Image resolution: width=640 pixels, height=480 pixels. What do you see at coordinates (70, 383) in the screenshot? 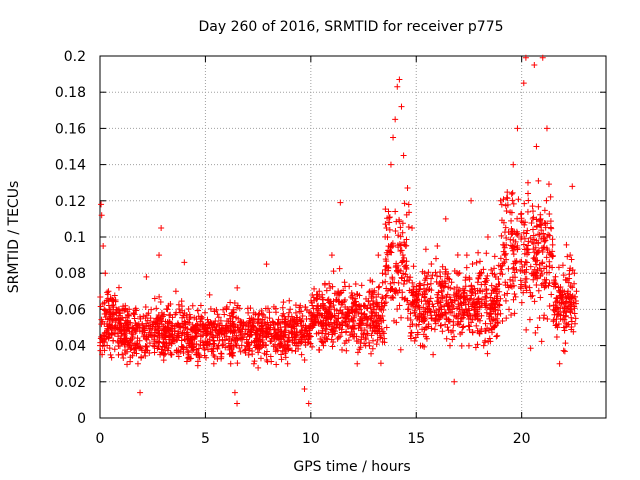
I see `y-tick-label: 0.02` at bounding box center [70, 383].